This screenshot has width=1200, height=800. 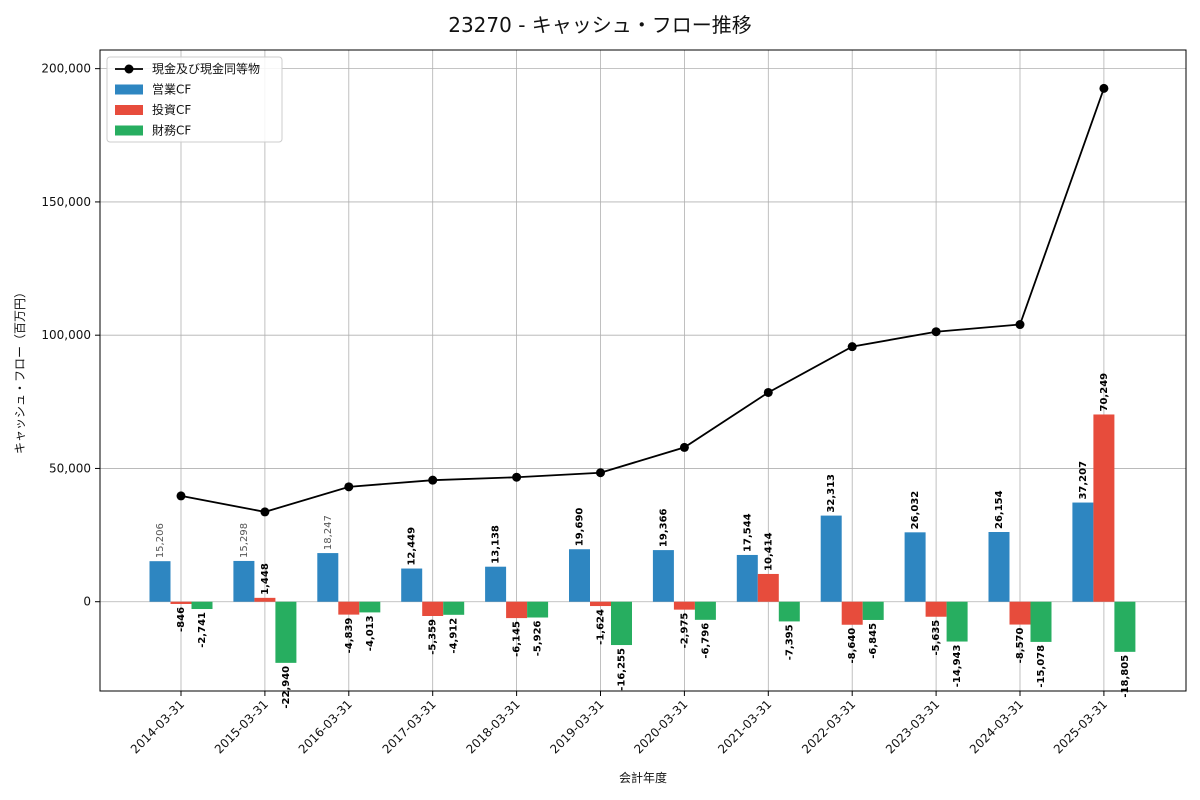 What do you see at coordinates (433, 637) in the screenshot?
I see `data-label: -5,359` at bounding box center [433, 637].